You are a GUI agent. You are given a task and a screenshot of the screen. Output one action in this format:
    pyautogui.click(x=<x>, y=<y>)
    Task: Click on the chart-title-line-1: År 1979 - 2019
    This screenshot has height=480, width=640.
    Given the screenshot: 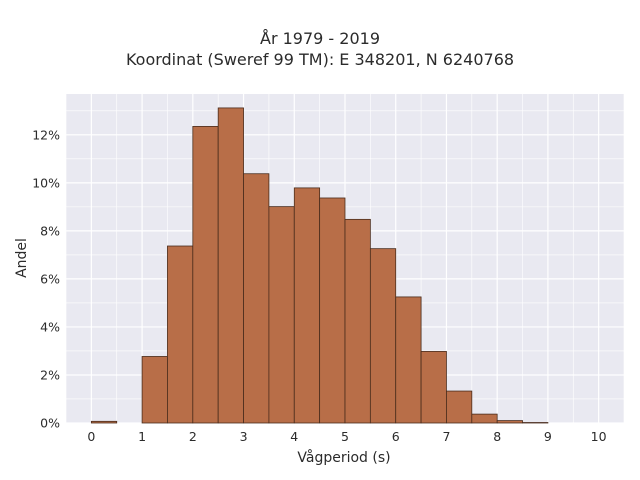 What is the action you would take?
    pyautogui.click(x=320, y=38)
    